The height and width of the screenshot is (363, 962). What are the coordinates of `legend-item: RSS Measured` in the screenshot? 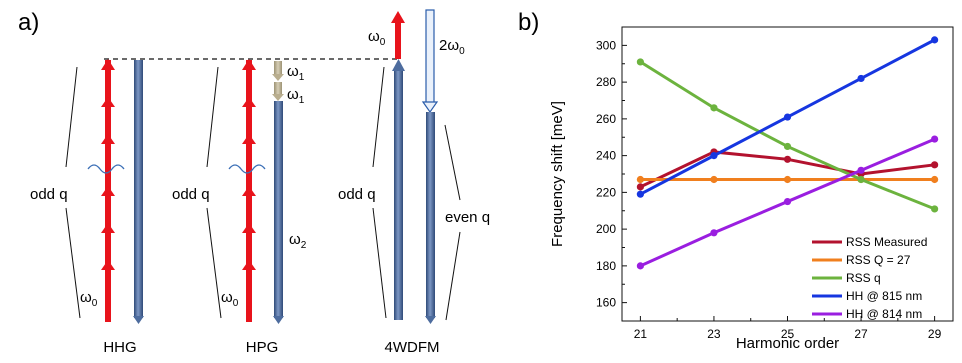 It's located at (869, 242).